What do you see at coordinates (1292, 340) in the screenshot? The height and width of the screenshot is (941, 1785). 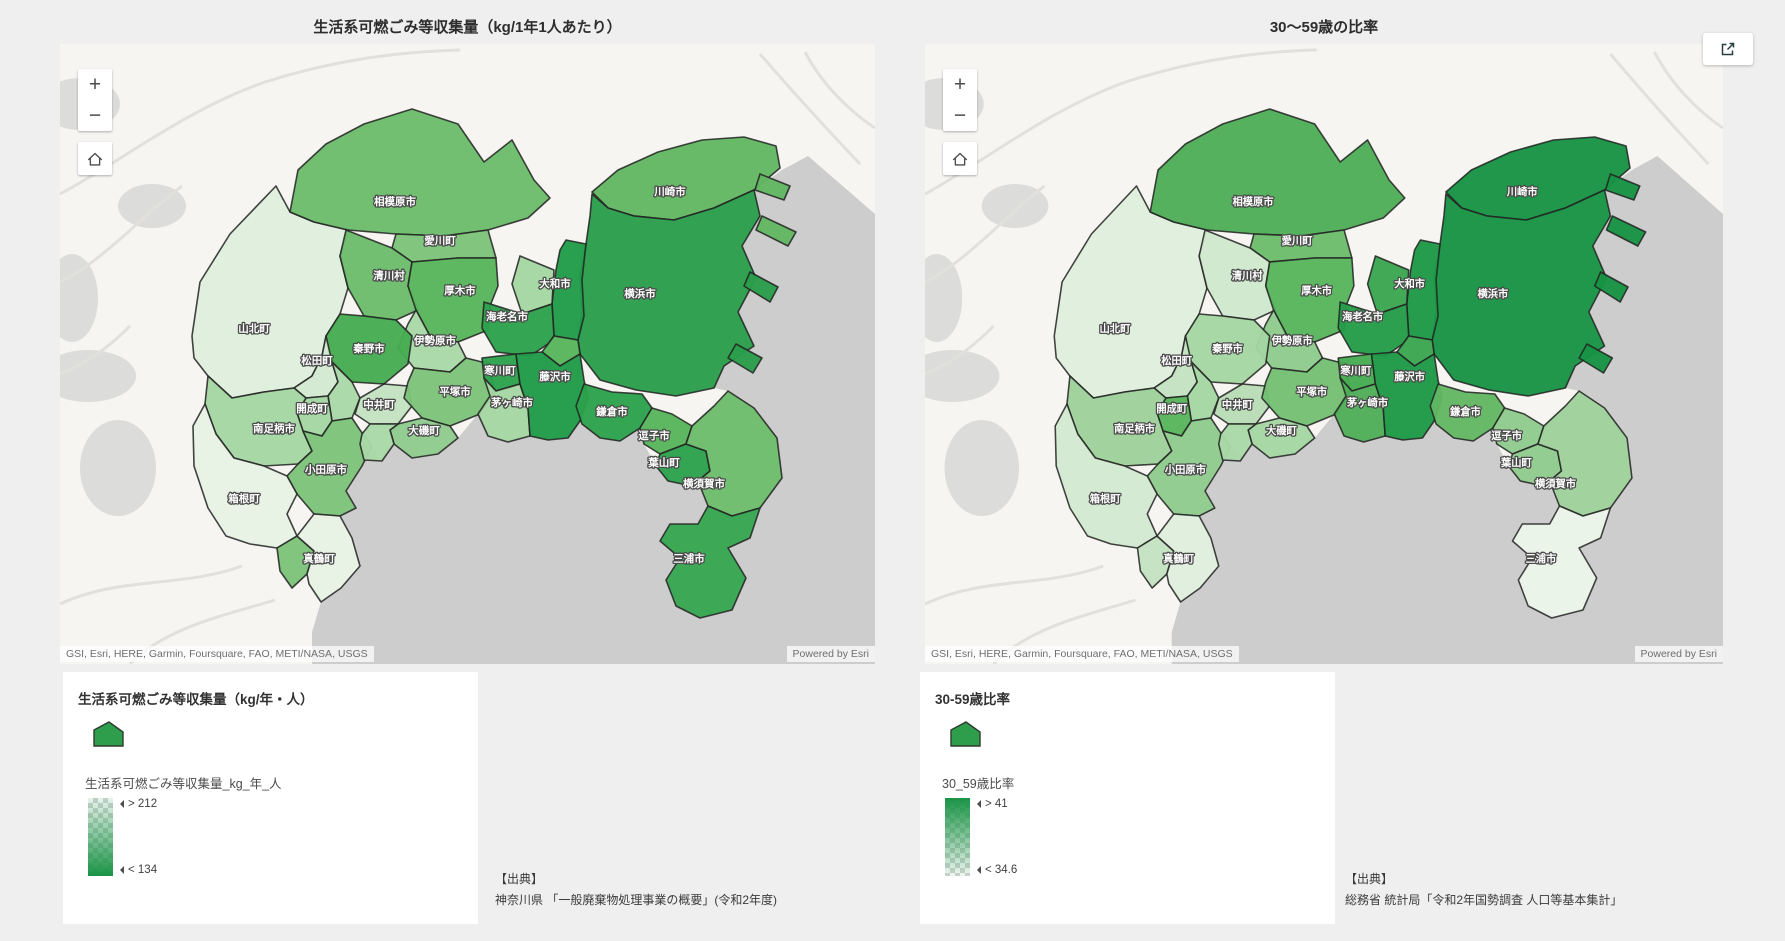 I see `region-label-isehara: 伊勢原市` at bounding box center [1292, 340].